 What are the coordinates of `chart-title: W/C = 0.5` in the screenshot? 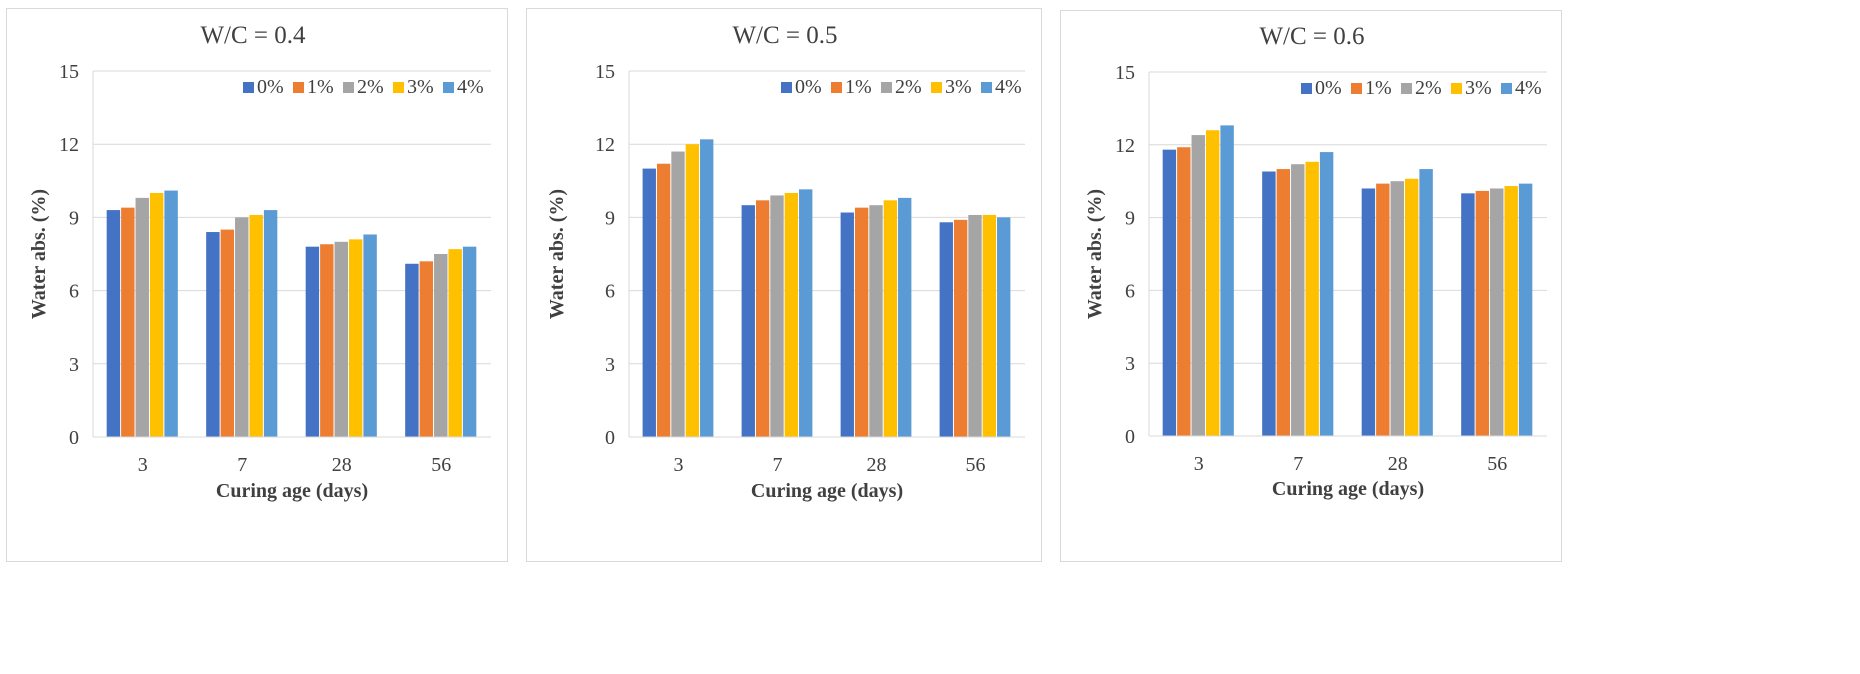 It's located at (784, 35).